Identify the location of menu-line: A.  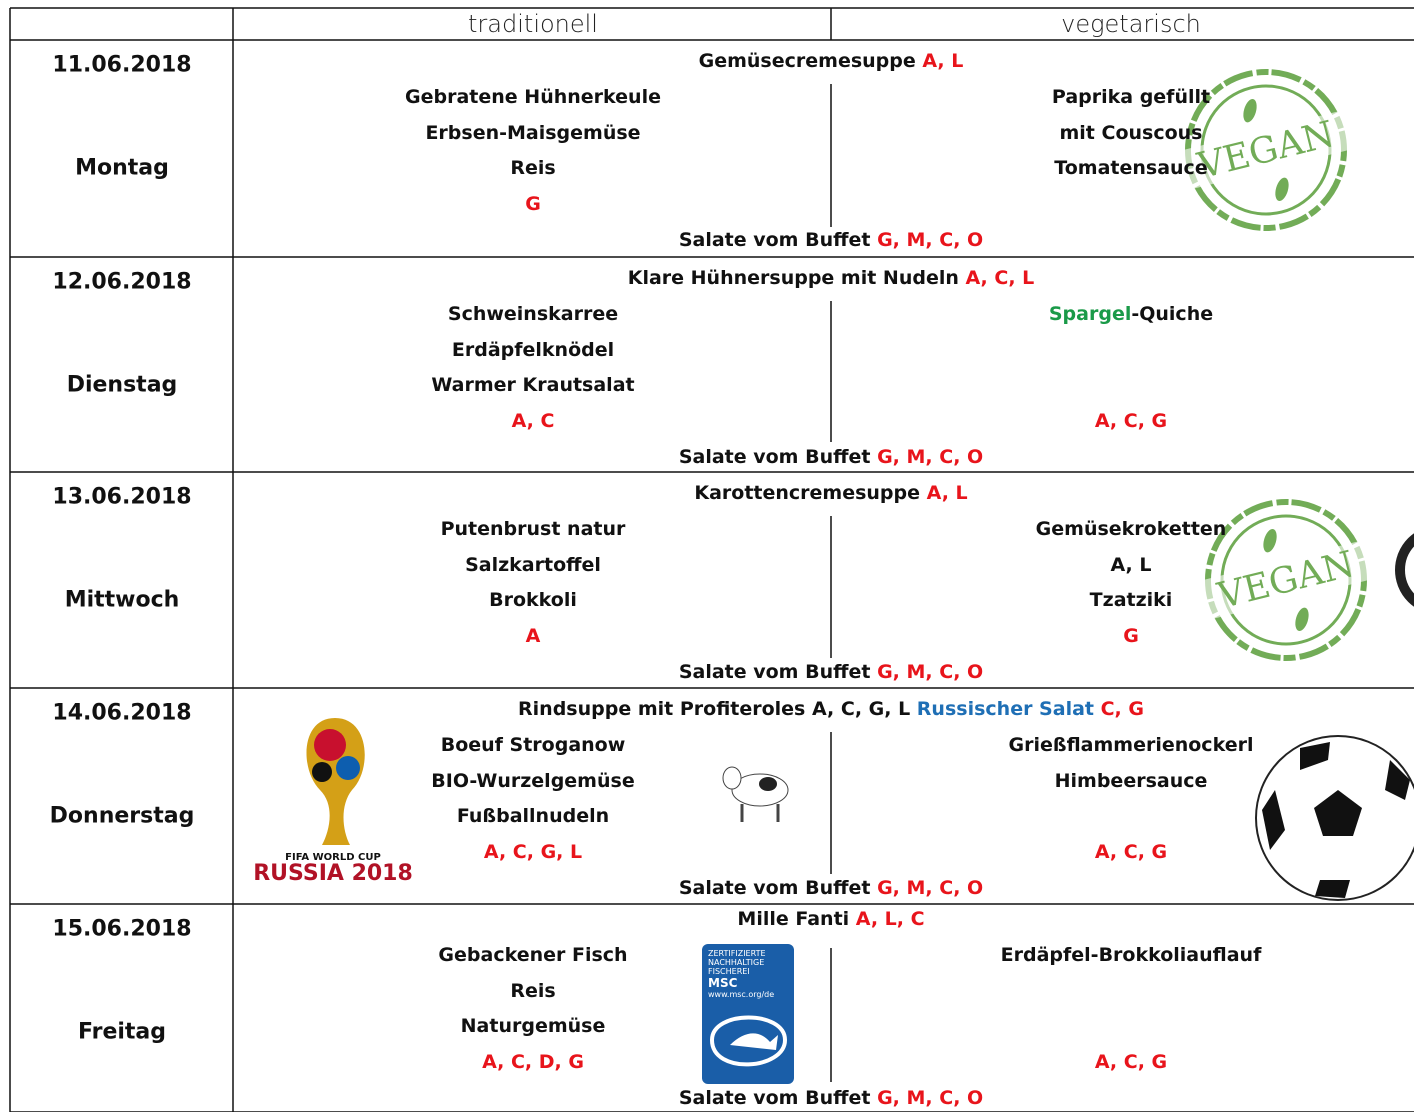
(533, 636).